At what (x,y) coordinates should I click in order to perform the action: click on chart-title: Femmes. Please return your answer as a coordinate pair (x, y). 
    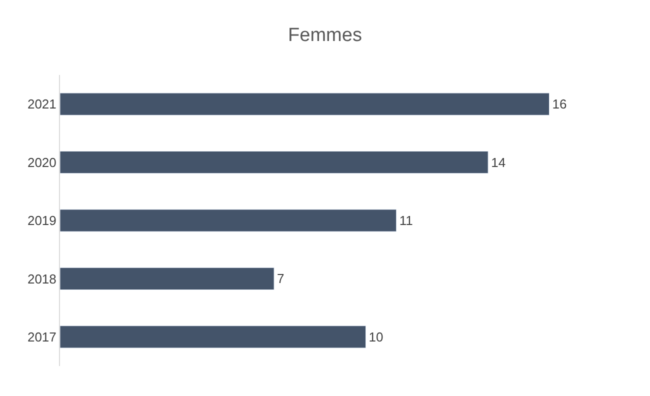
    Looking at the image, I should click on (325, 35).